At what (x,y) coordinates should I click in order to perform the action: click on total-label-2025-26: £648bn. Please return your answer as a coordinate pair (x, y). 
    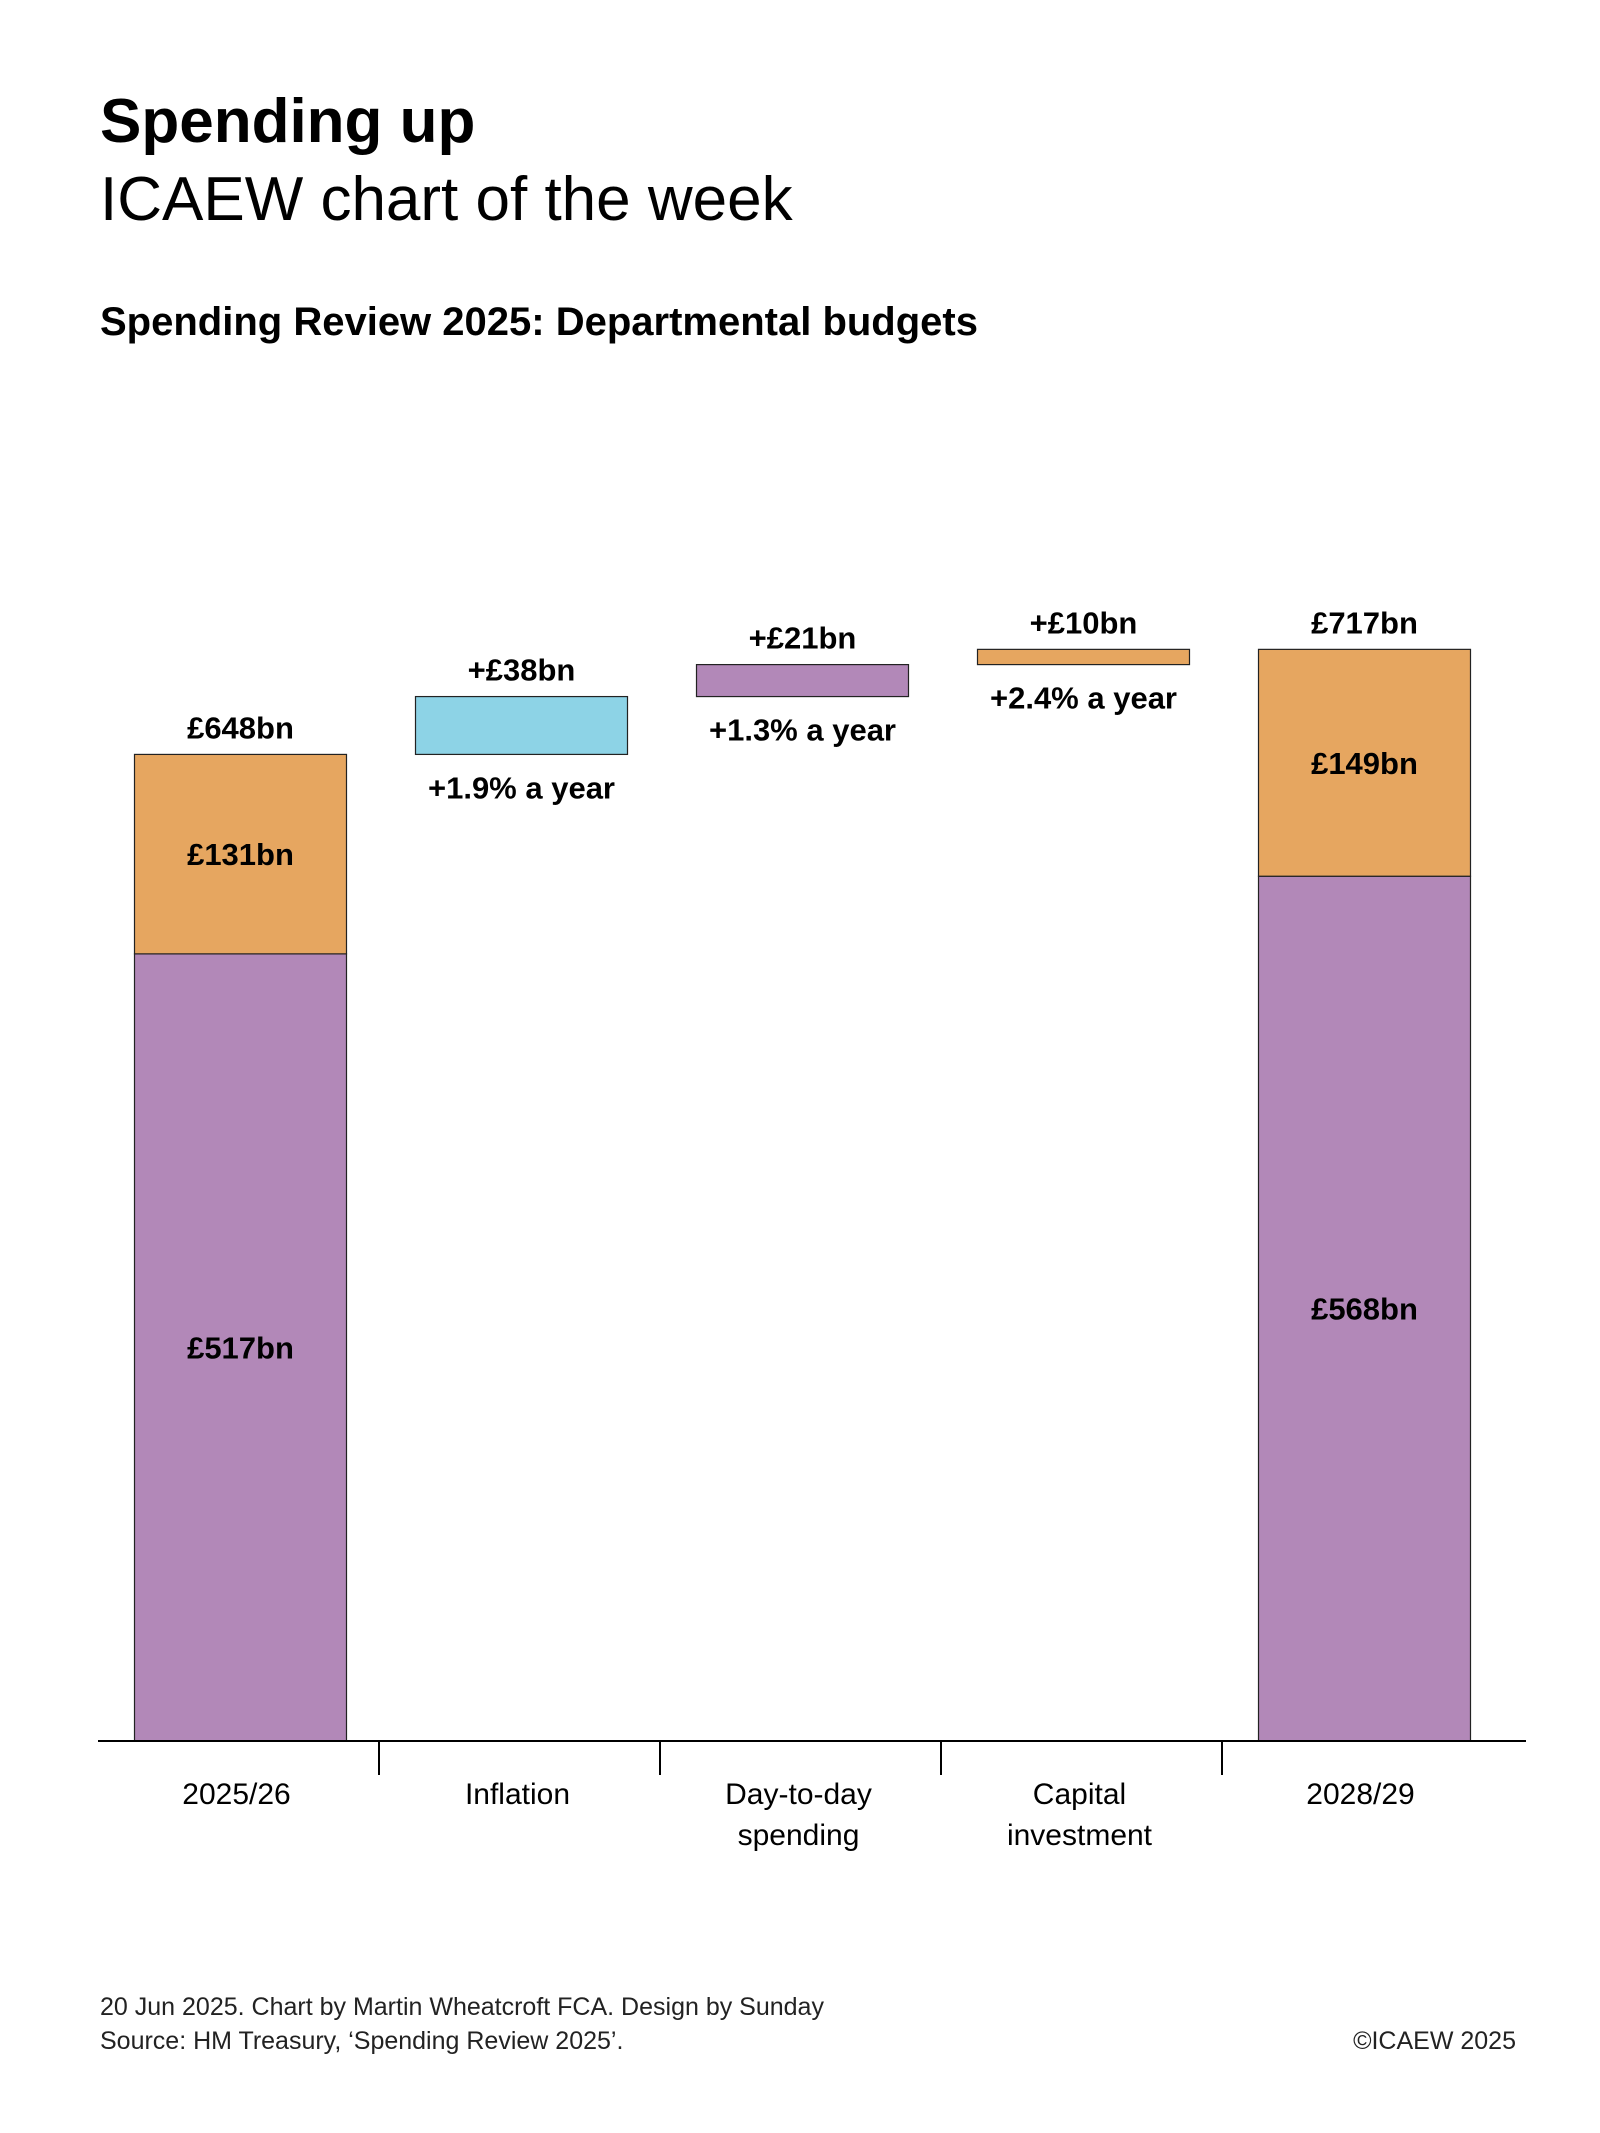
    Looking at the image, I should click on (240, 727).